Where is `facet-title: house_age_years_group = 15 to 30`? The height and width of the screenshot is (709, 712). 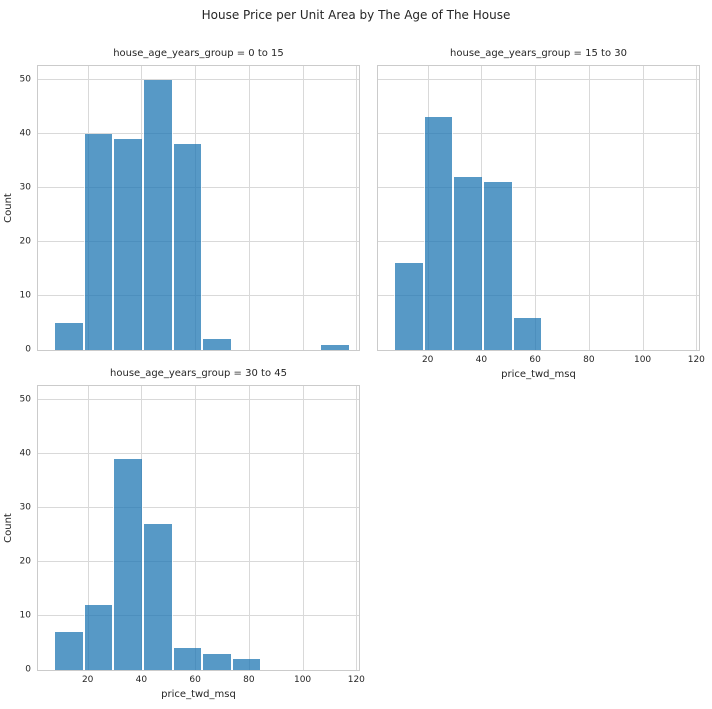
facet-title: house_age_years_group = 15 to 30 is located at coordinates (538, 53).